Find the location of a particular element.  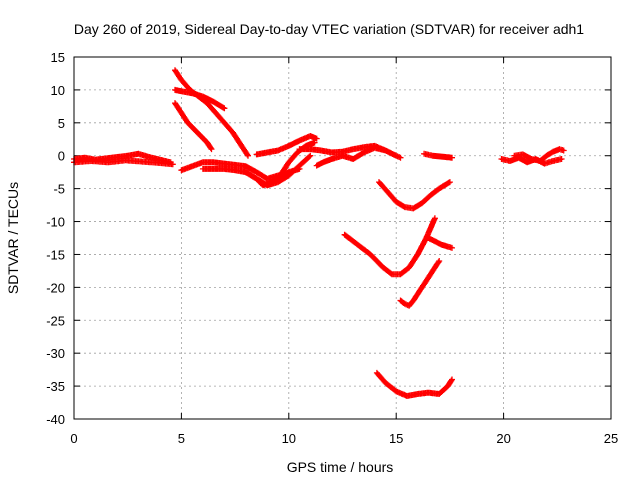

x-tick-label: 5 is located at coordinates (181, 438).